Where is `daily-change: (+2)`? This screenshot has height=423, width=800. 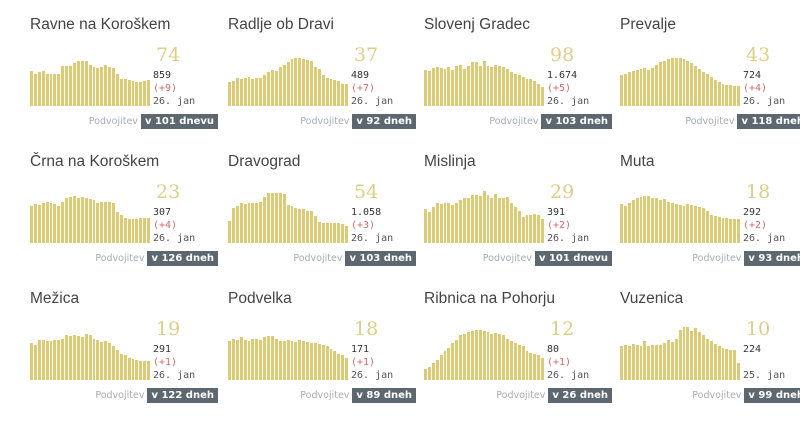 daily-change: (+2) is located at coordinates (559, 225).